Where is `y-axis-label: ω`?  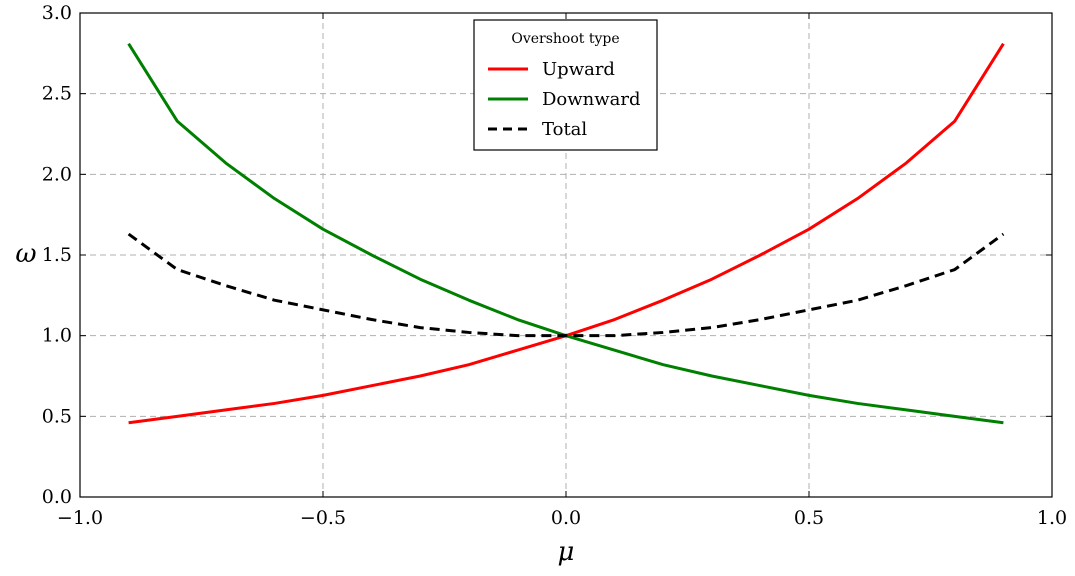
y-axis-label: ω is located at coordinates (25, 254).